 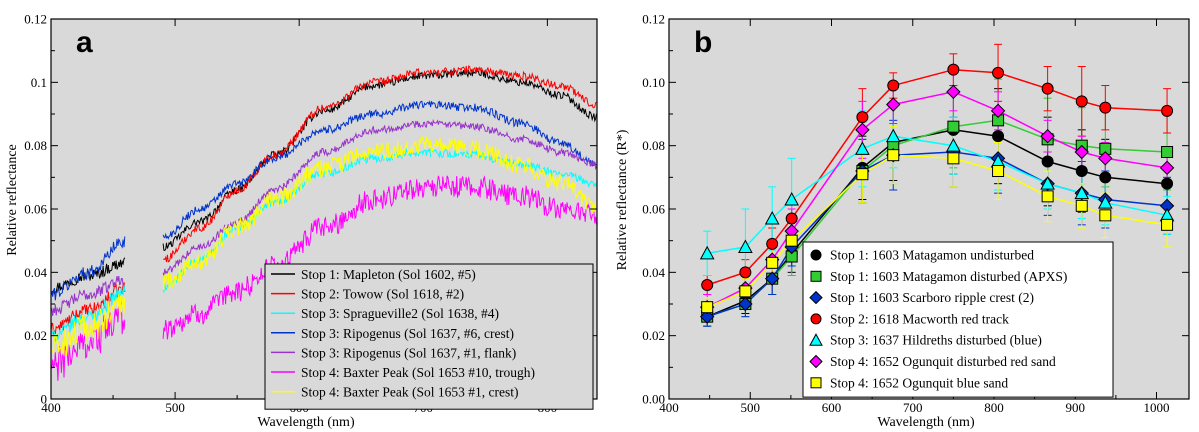 I want to click on legend-label-a-5: Stop 3: Ripogenus (Sol 1637, #1, flank), so click(x=408, y=352).